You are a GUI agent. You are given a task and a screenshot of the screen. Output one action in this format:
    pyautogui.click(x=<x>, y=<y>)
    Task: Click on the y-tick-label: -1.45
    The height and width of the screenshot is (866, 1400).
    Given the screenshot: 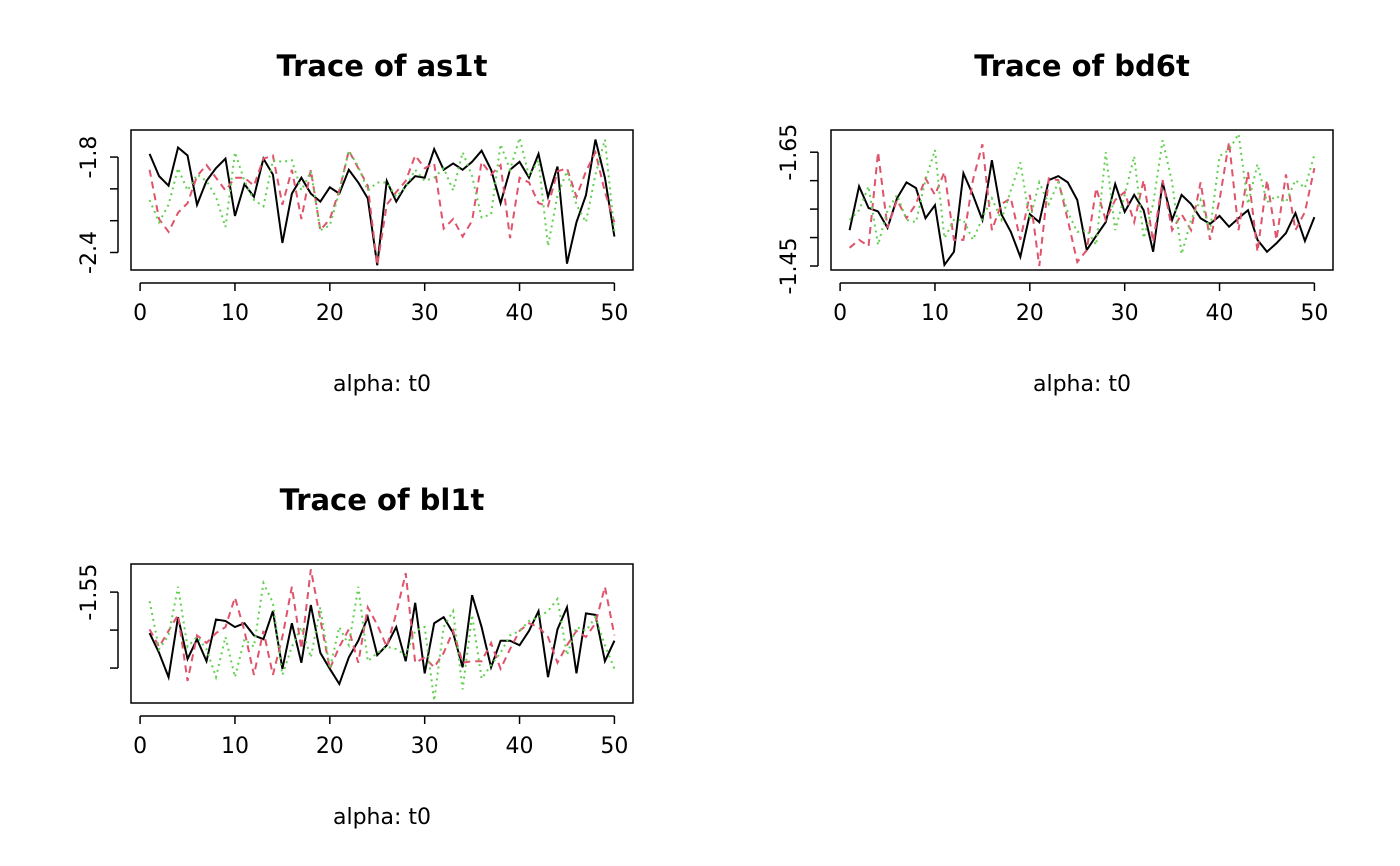 What is the action you would take?
    pyautogui.click(x=789, y=266)
    